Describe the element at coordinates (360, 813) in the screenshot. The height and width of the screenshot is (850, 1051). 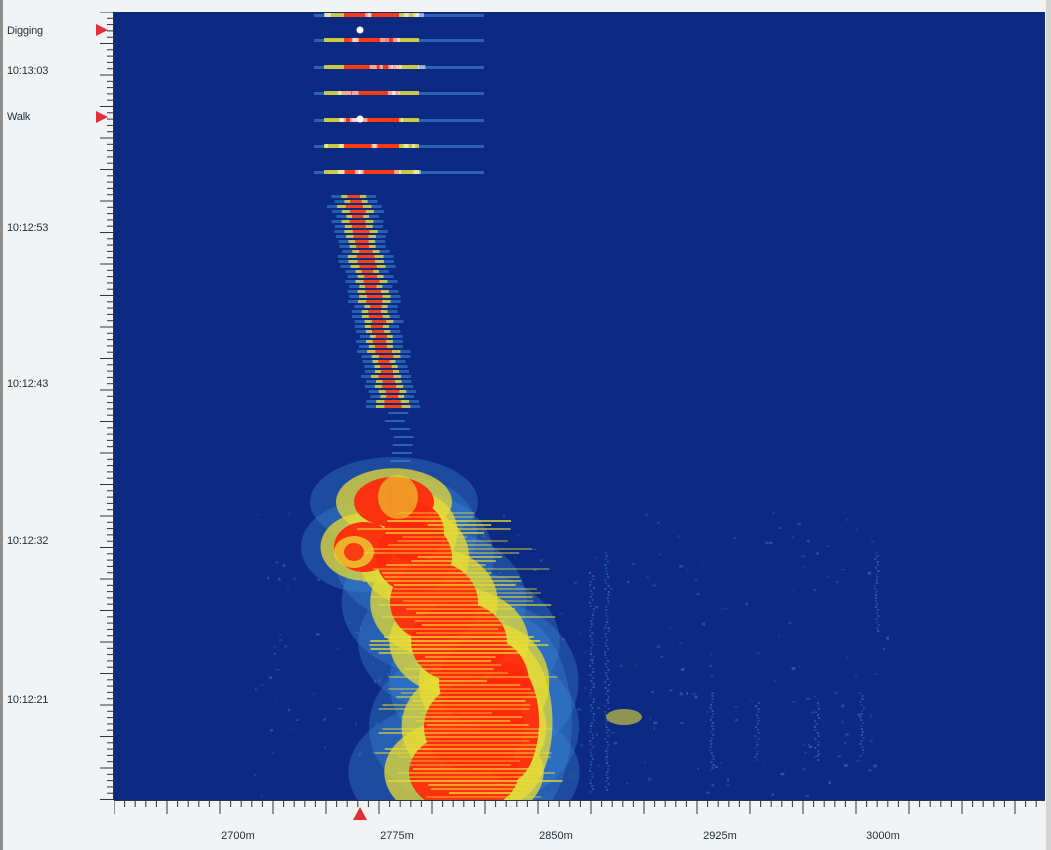
I see `position-marker-icon` at that location.